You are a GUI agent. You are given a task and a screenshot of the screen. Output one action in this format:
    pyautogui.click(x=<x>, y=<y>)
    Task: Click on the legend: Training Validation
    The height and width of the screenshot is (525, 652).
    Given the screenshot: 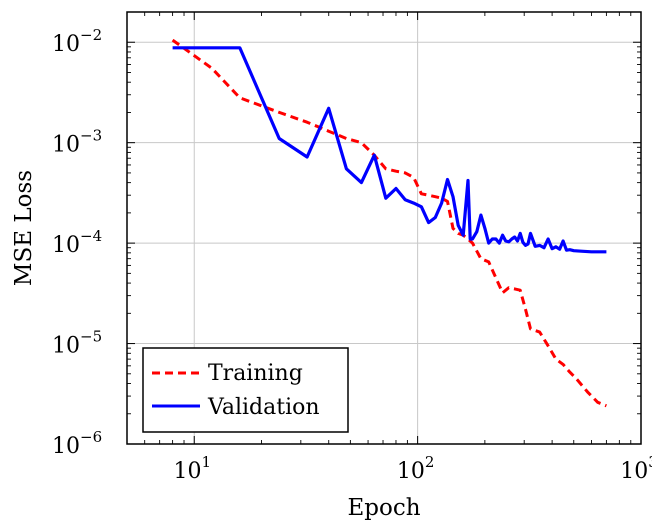 What is the action you would take?
    pyautogui.click(x=245, y=390)
    